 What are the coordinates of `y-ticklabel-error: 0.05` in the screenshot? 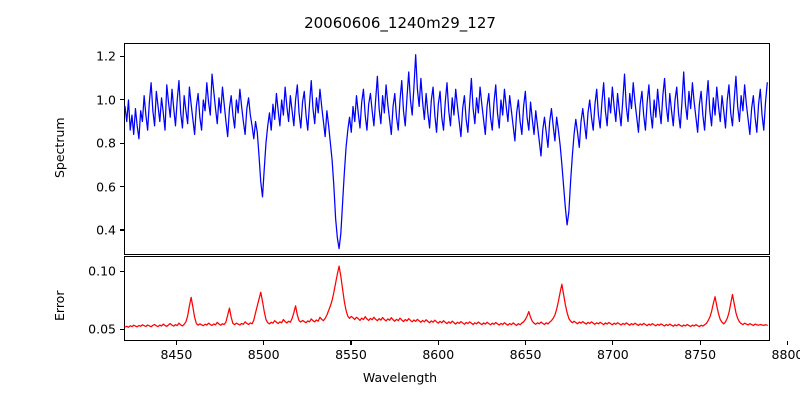 It's located at (102, 329).